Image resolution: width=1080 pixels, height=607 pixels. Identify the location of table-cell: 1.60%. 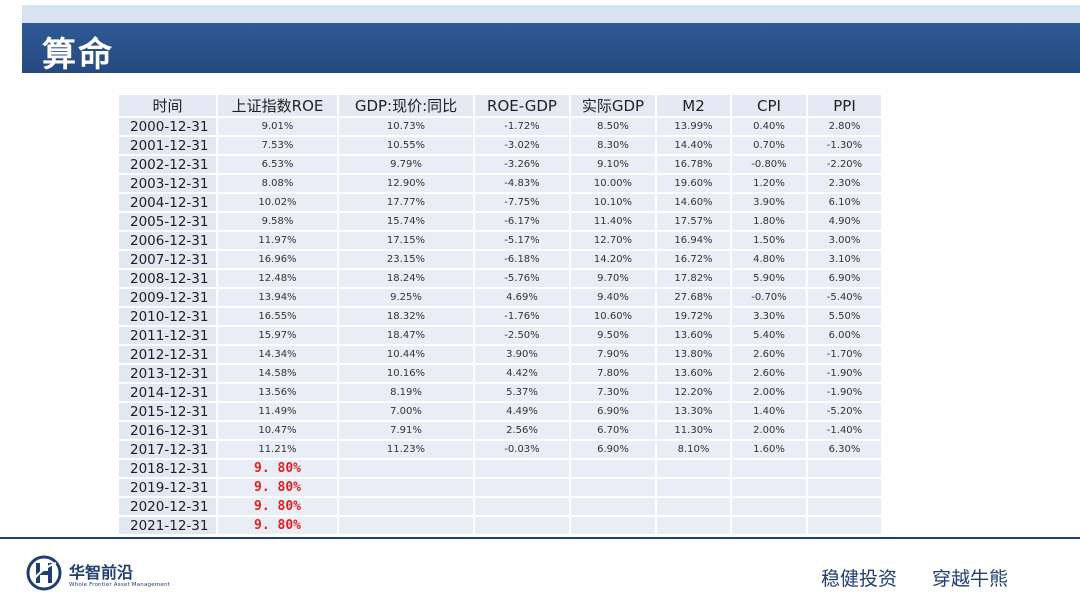
(770, 450).